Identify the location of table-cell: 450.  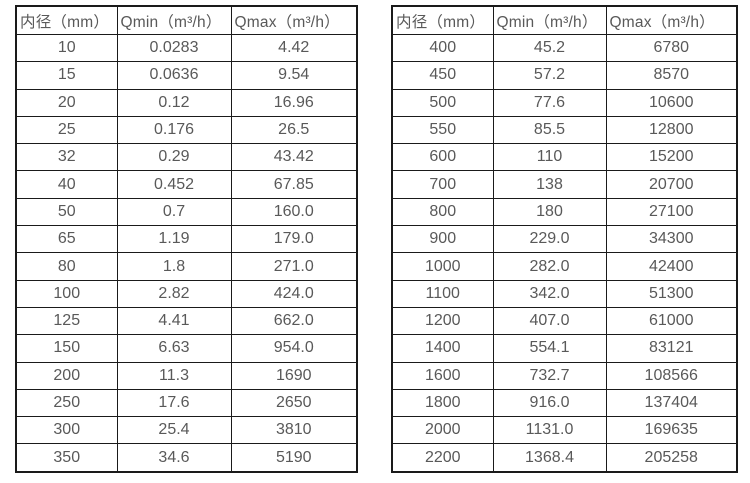
(442, 75).